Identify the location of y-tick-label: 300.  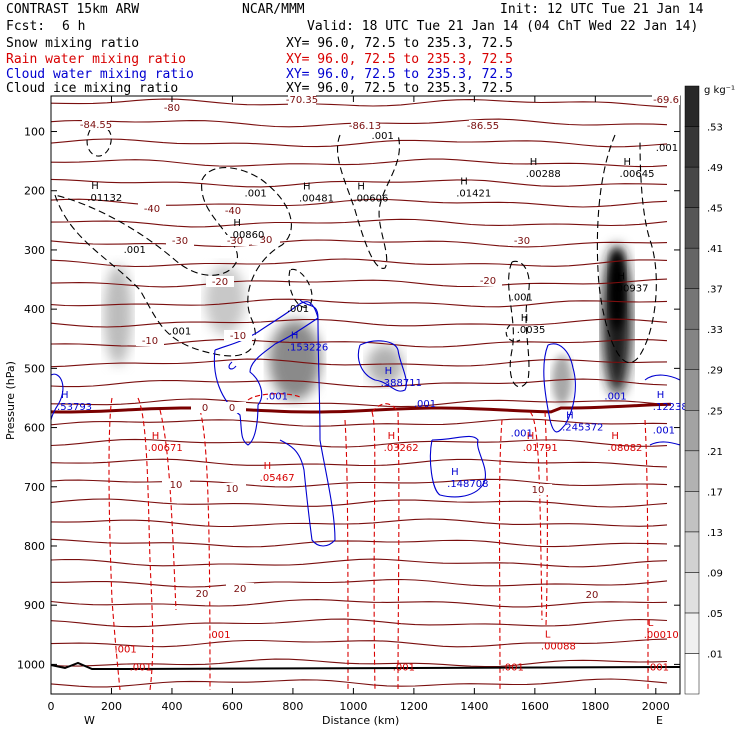
(34, 250).